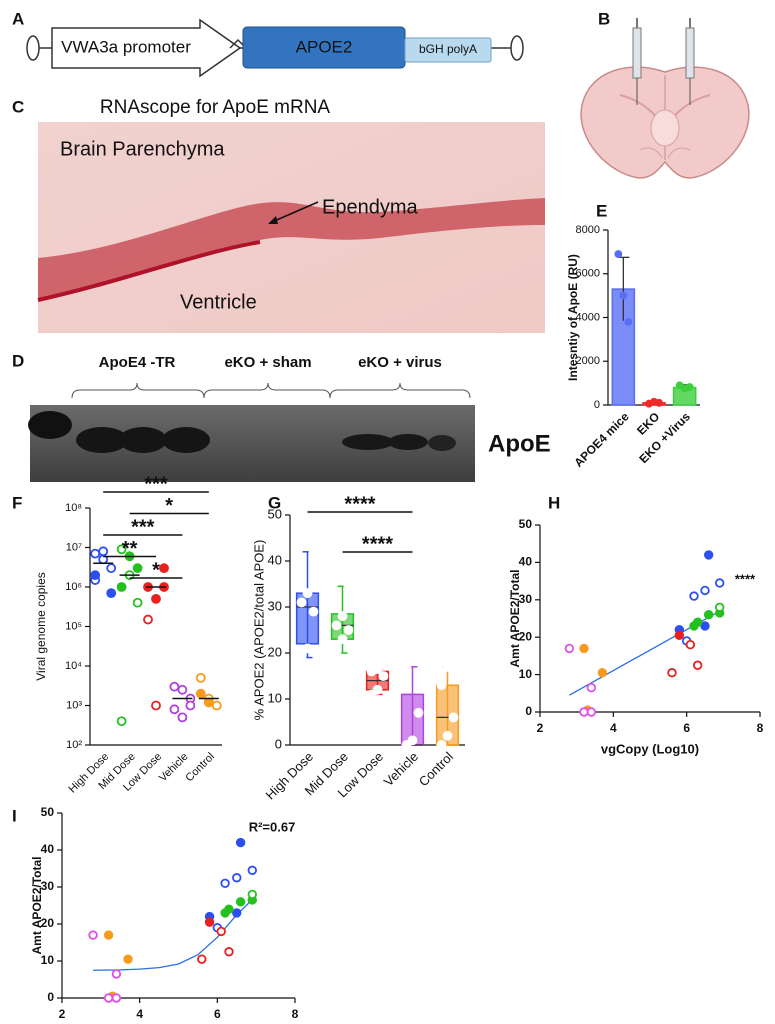 The image size is (775, 1024). What do you see at coordinates (370, 207) in the screenshot?
I see `tissue-label: Ependyma` at bounding box center [370, 207].